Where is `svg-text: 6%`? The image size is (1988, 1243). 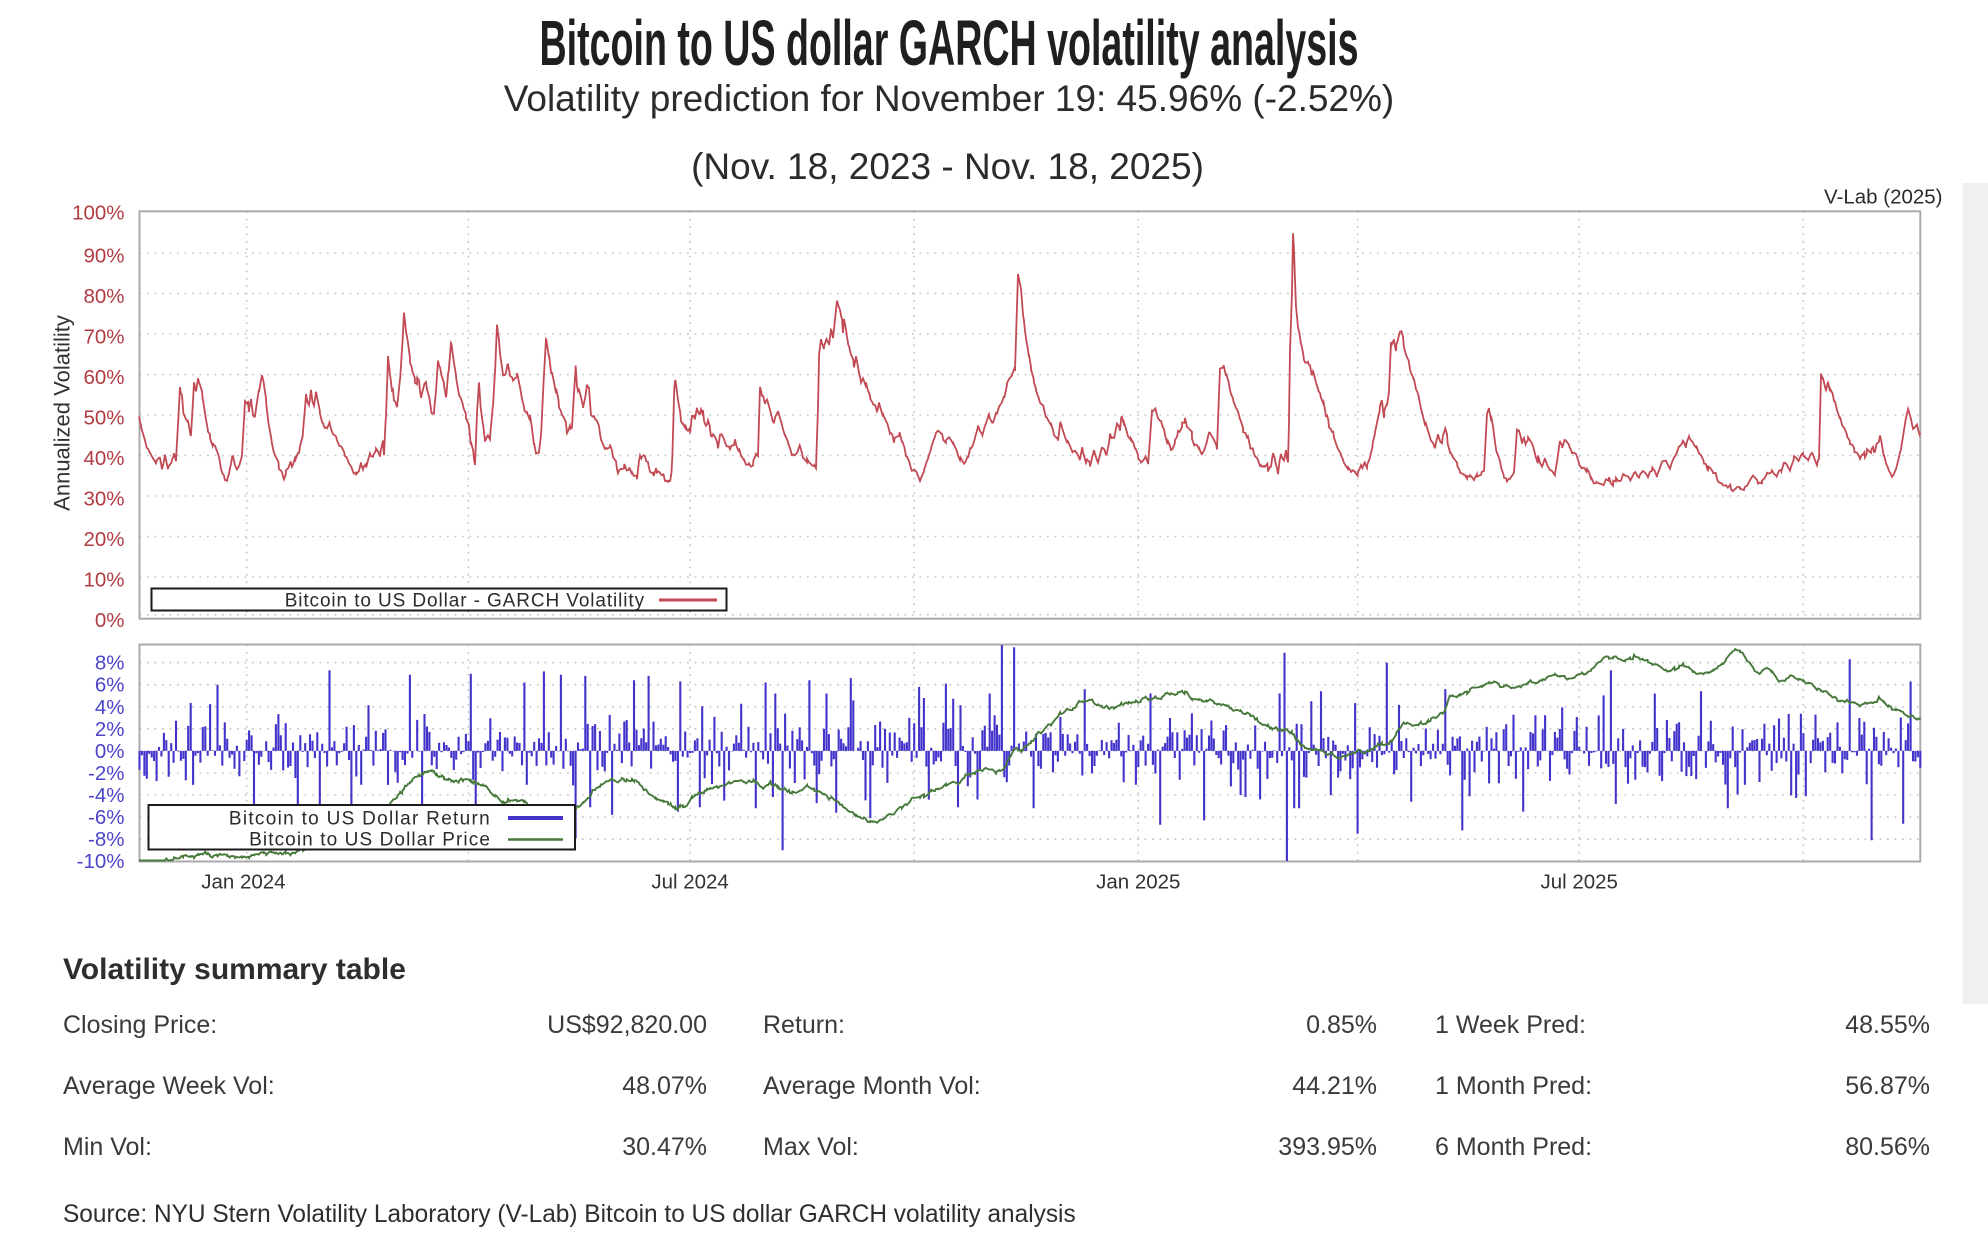 svg-text: 6% is located at coordinates (110, 685).